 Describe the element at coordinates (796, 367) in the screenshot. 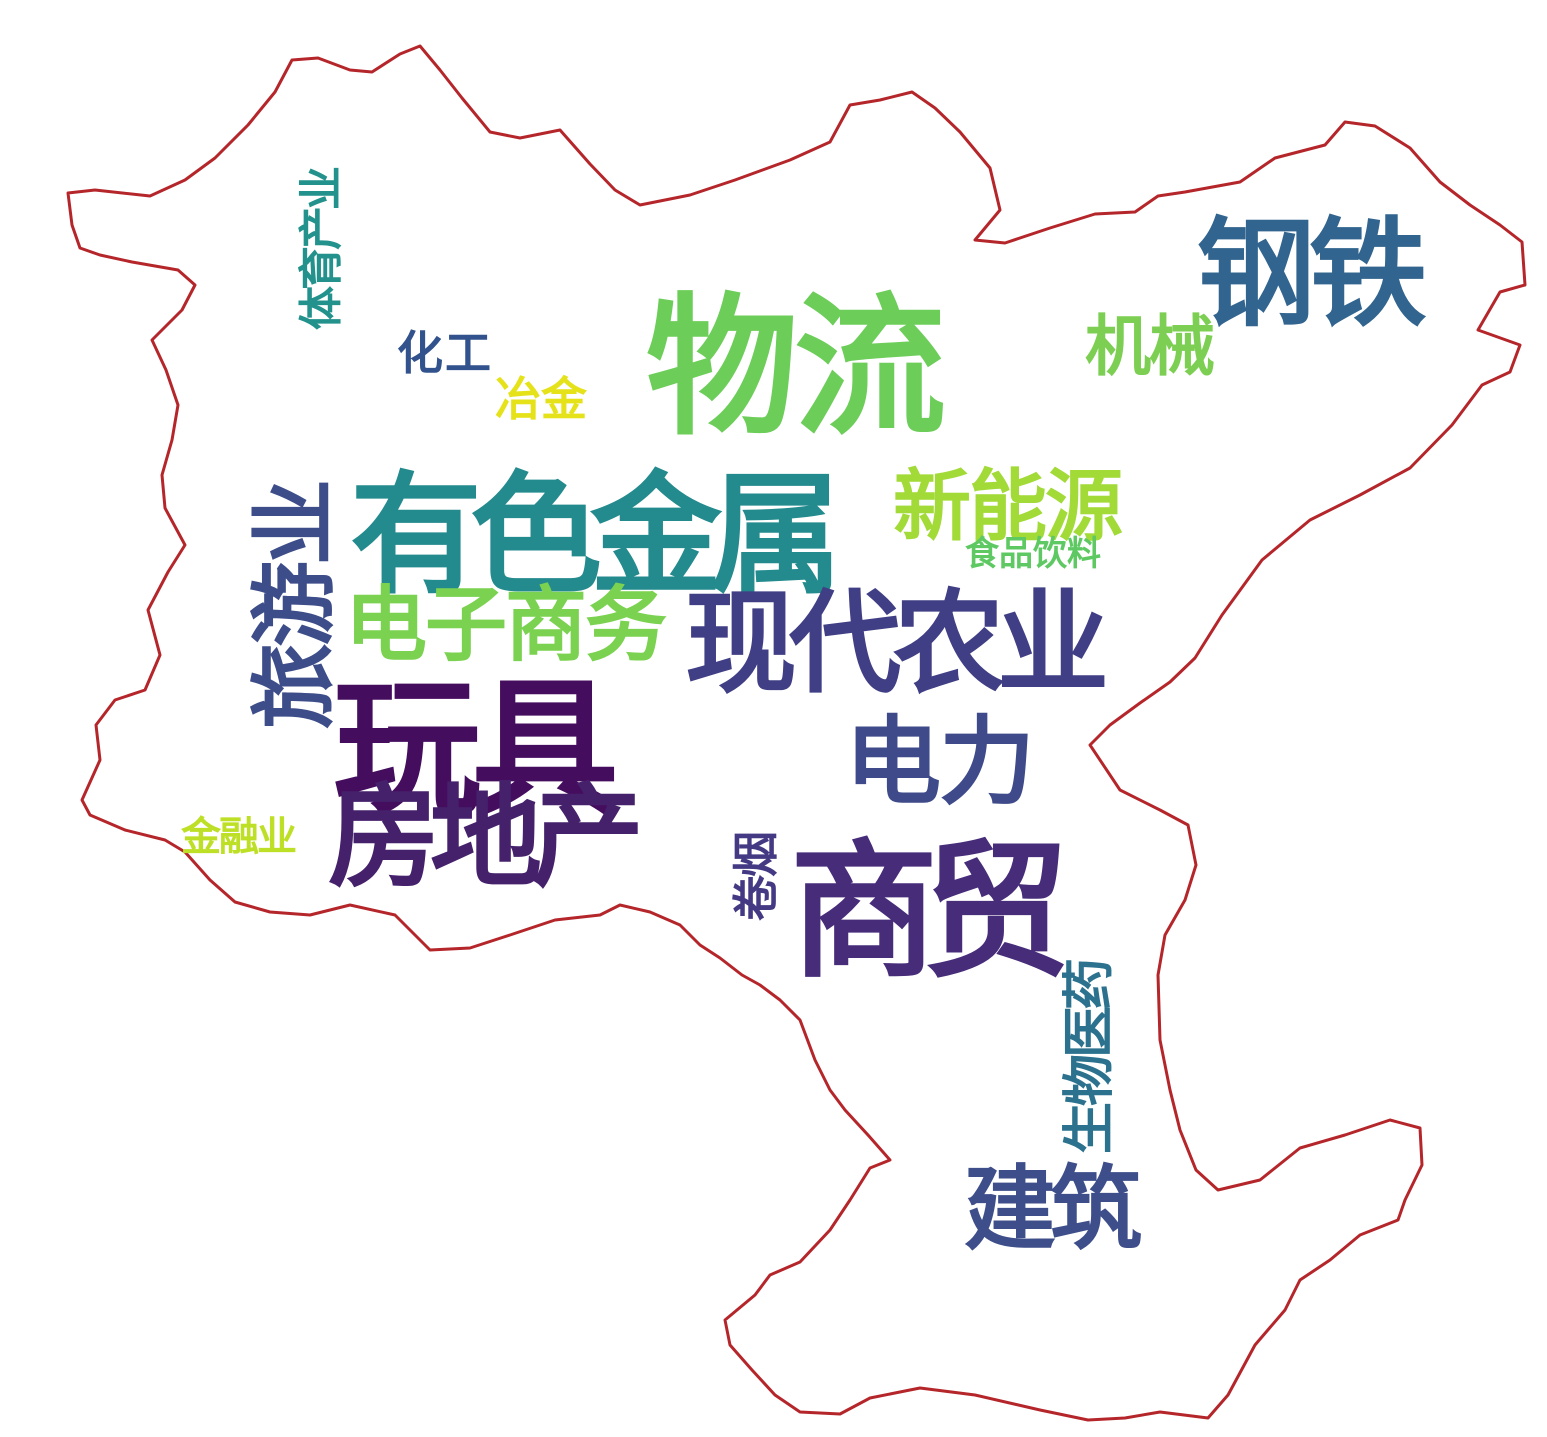

I see `word-wuliu: 物流` at that location.